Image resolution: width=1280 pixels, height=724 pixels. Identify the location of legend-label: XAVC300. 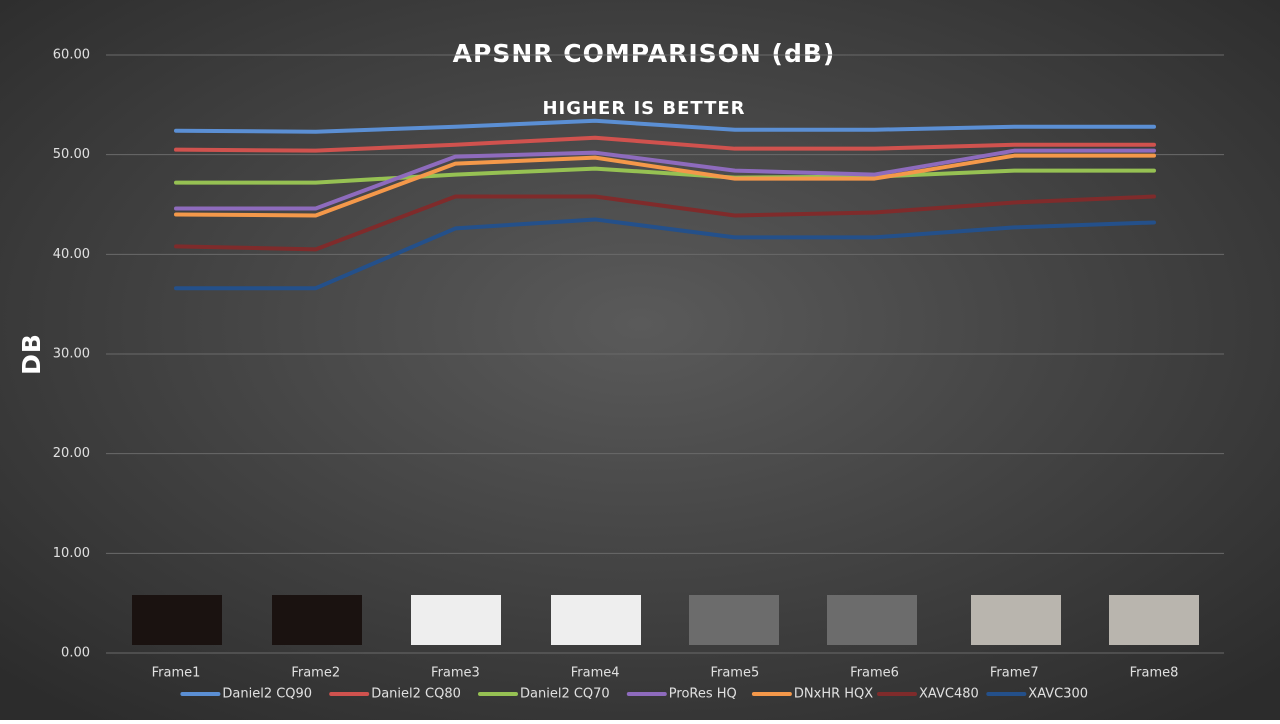
(1058, 694).